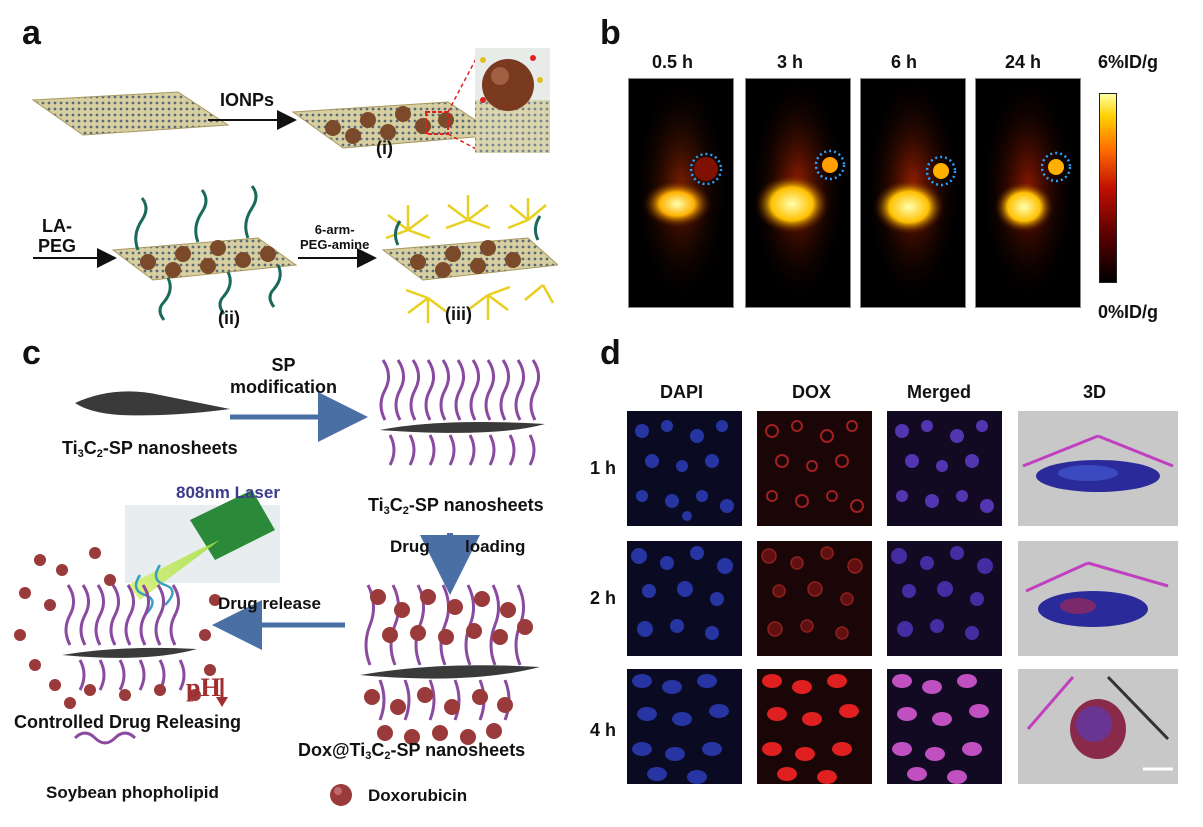 This screenshot has height=827, width=1203. Describe the element at coordinates (603, 730) in the screenshot. I see `row-label-4h: 4 h` at that location.